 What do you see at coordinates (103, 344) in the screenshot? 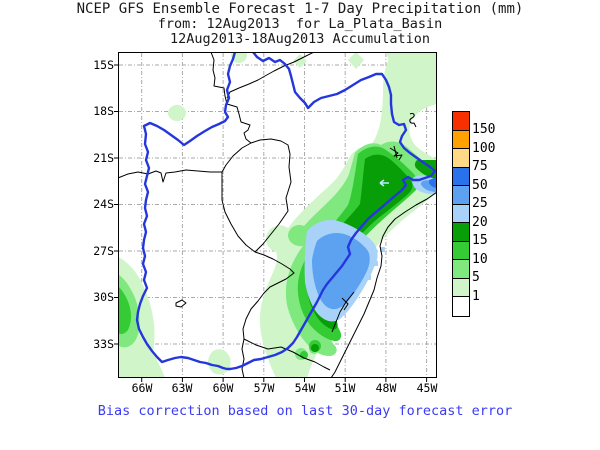
I see `lat-tick-label: 33S` at bounding box center [103, 344].